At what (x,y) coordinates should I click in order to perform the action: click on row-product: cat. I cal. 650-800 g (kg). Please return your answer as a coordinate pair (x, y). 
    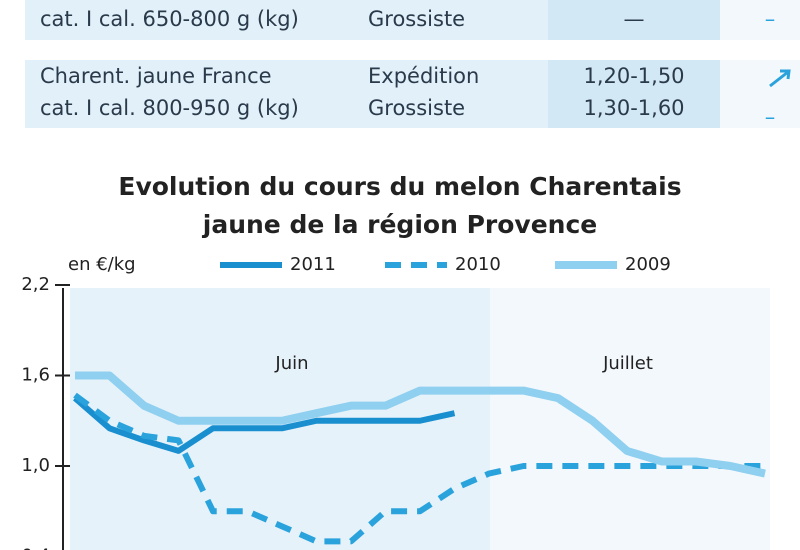
    Looking at the image, I should click on (171, 20).